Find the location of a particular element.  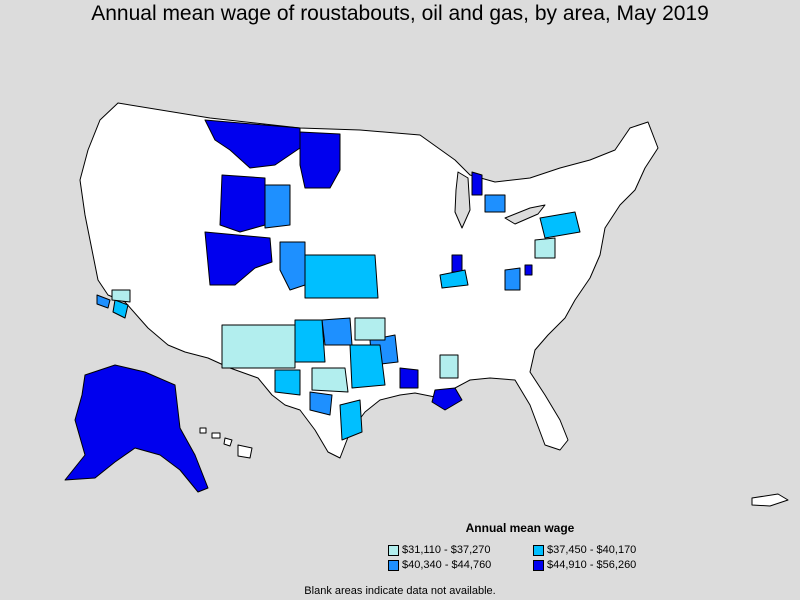

area-texas-west is located at coordinates (330, 380).